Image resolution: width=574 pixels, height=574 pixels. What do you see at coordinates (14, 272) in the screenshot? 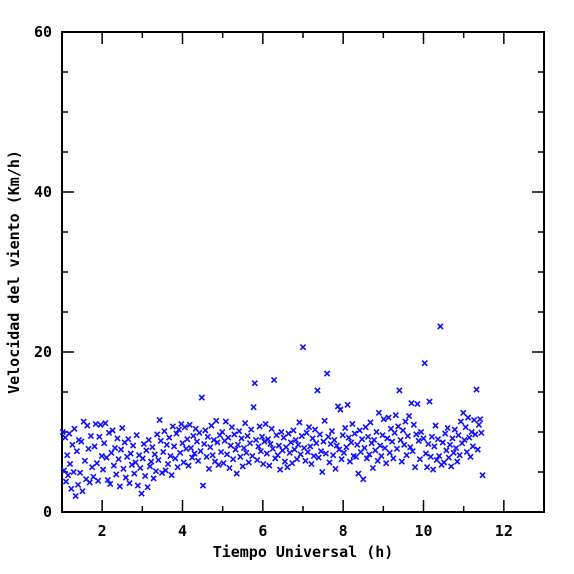
I see `y-axis-label: Velocidad del viento (Km/h)` at bounding box center [14, 272].